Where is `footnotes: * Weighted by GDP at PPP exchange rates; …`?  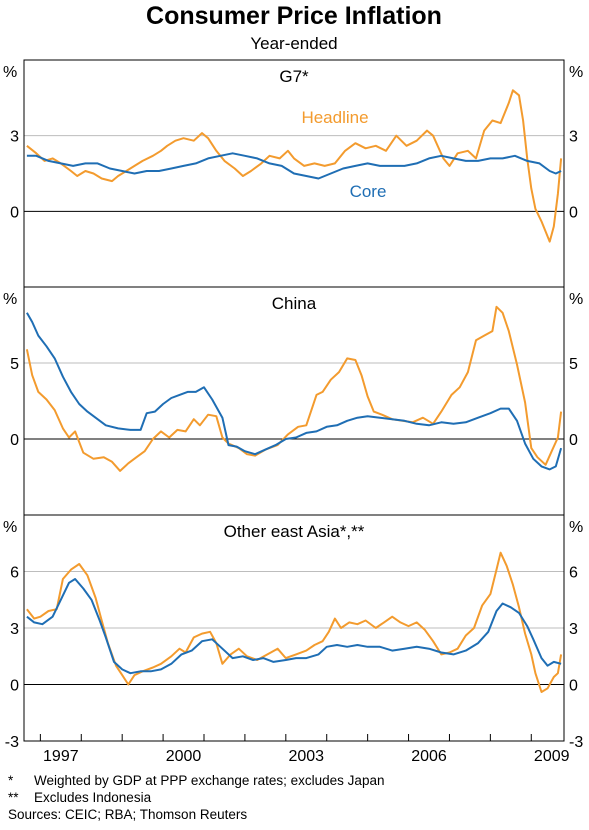
footnotes: * Weighted by GDP at PPP exchange rates; … is located at coordinates (295, 797).